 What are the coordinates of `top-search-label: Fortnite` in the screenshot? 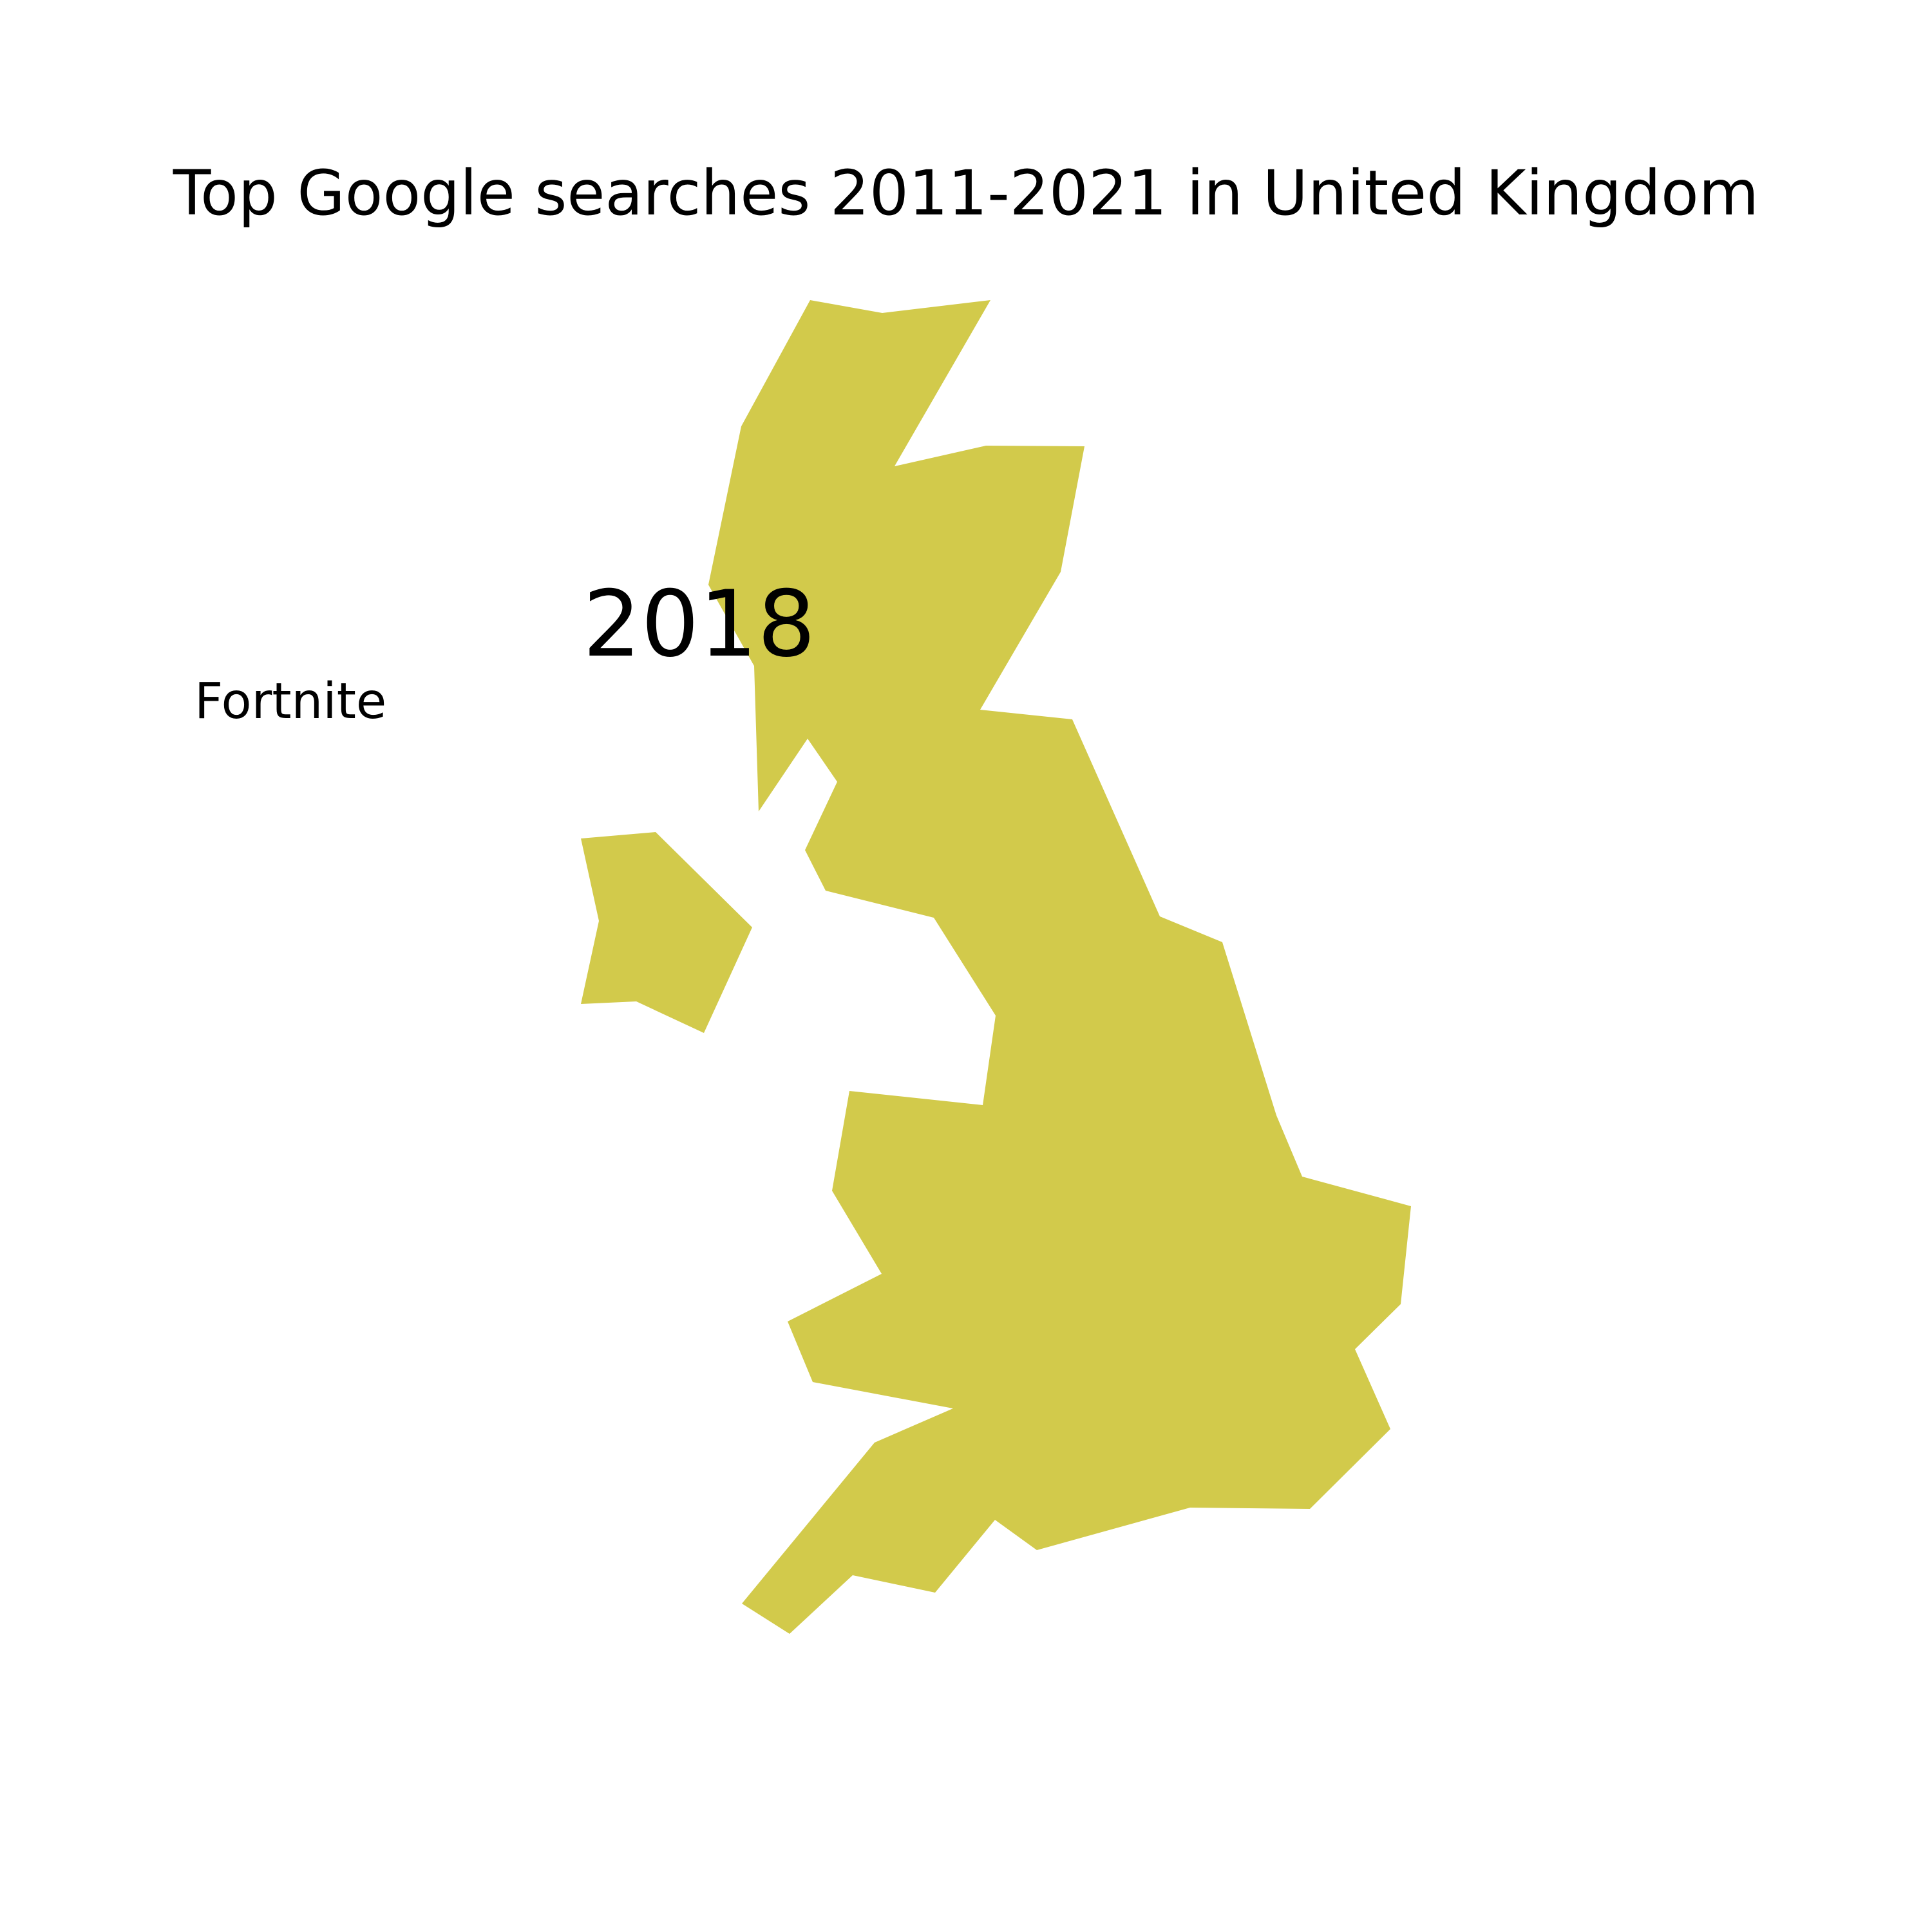 It's located at (290, 701).